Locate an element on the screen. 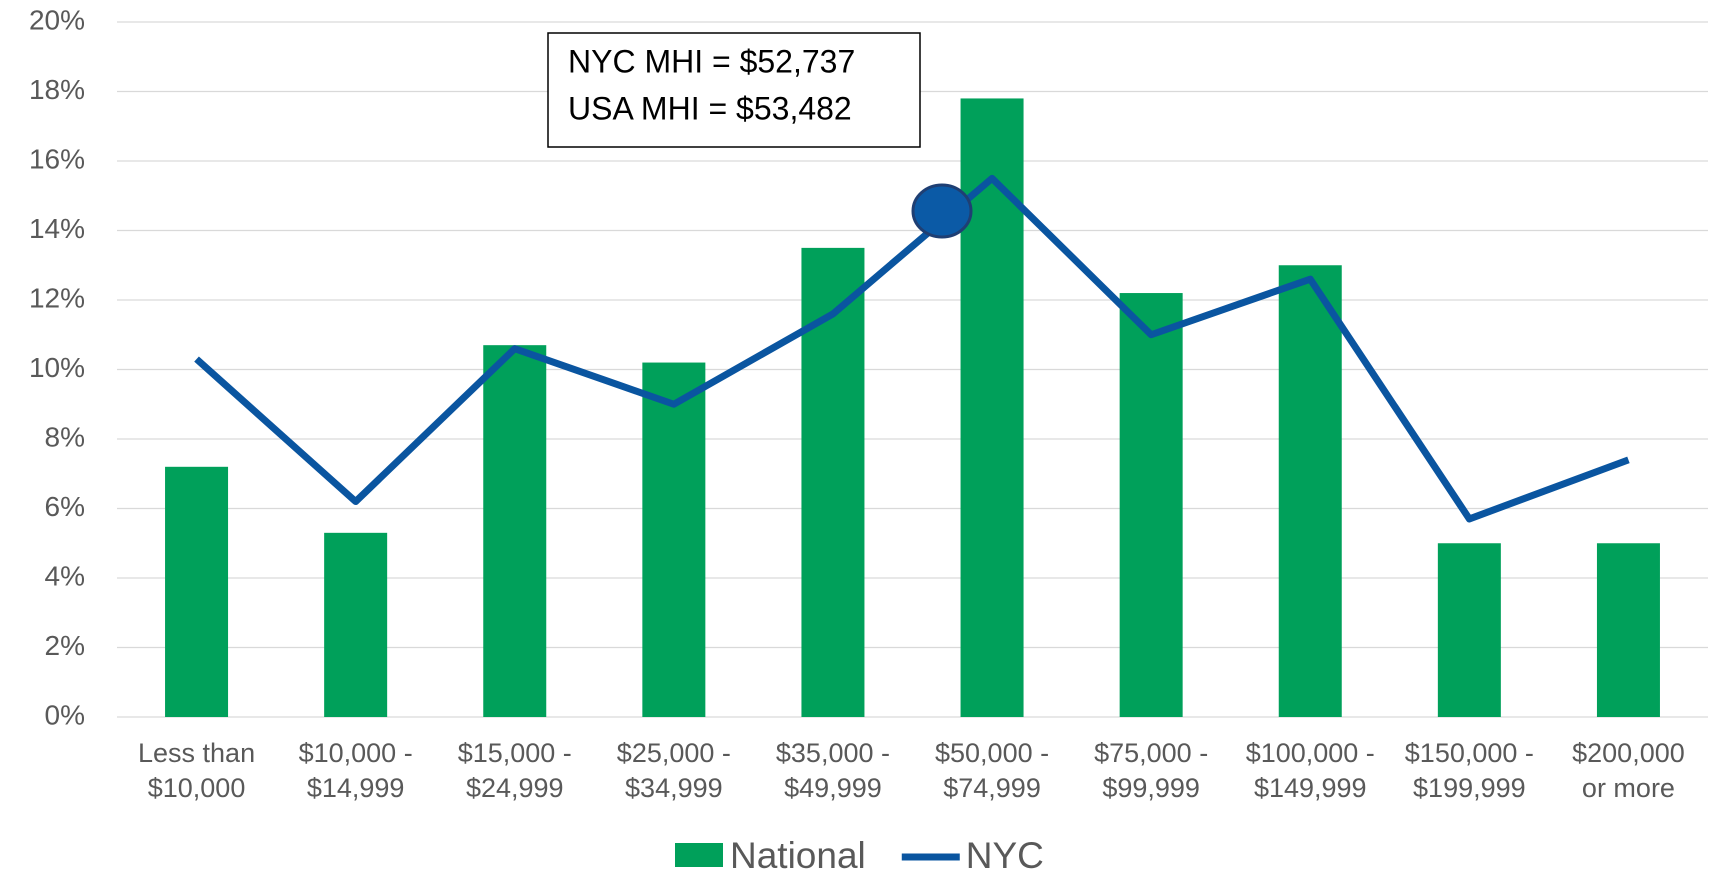 The width and height of the screenshot is (1713, 876). y-tick-label: 8% is located at coordinates (65, 436).